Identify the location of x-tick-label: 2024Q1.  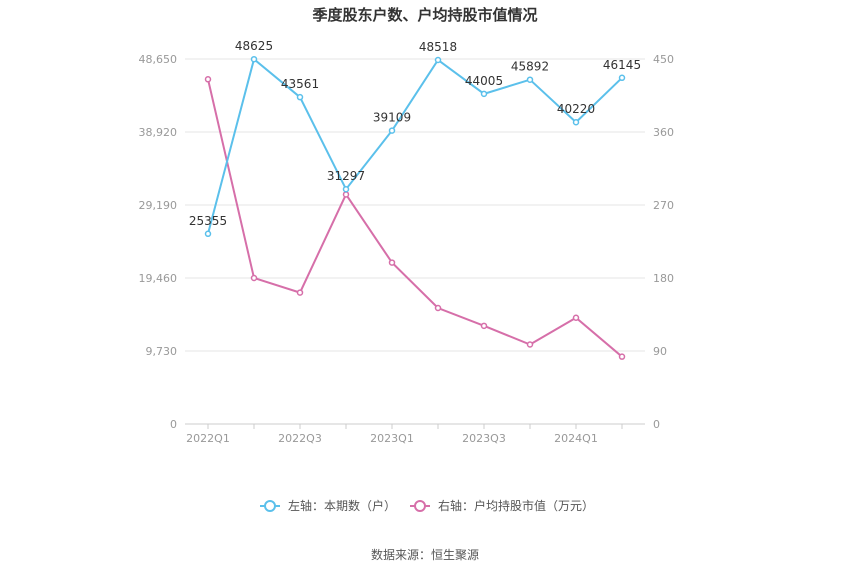
(576, 438).